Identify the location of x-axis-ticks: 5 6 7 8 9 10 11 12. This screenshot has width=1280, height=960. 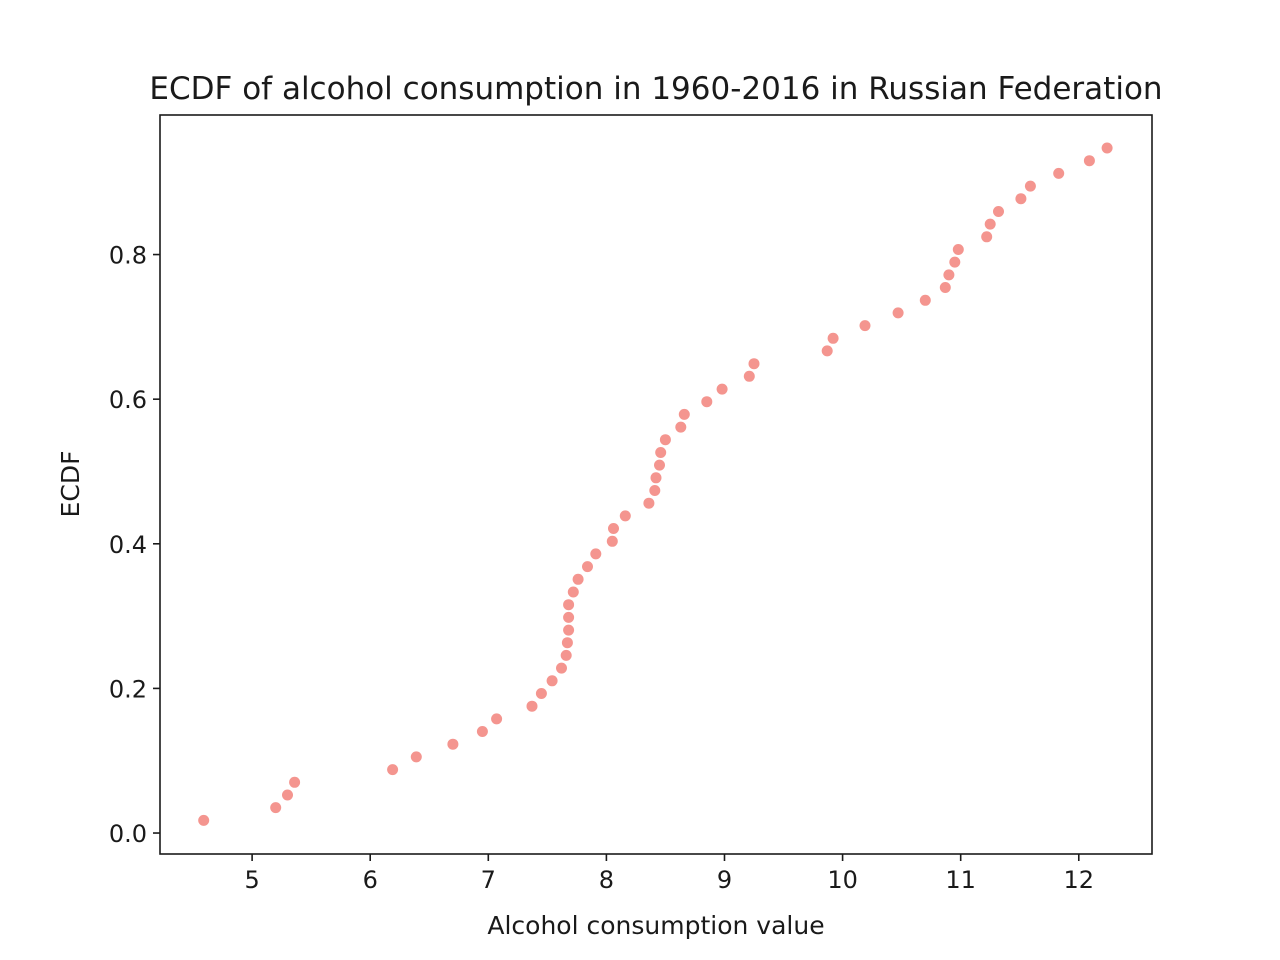
(669, 874).